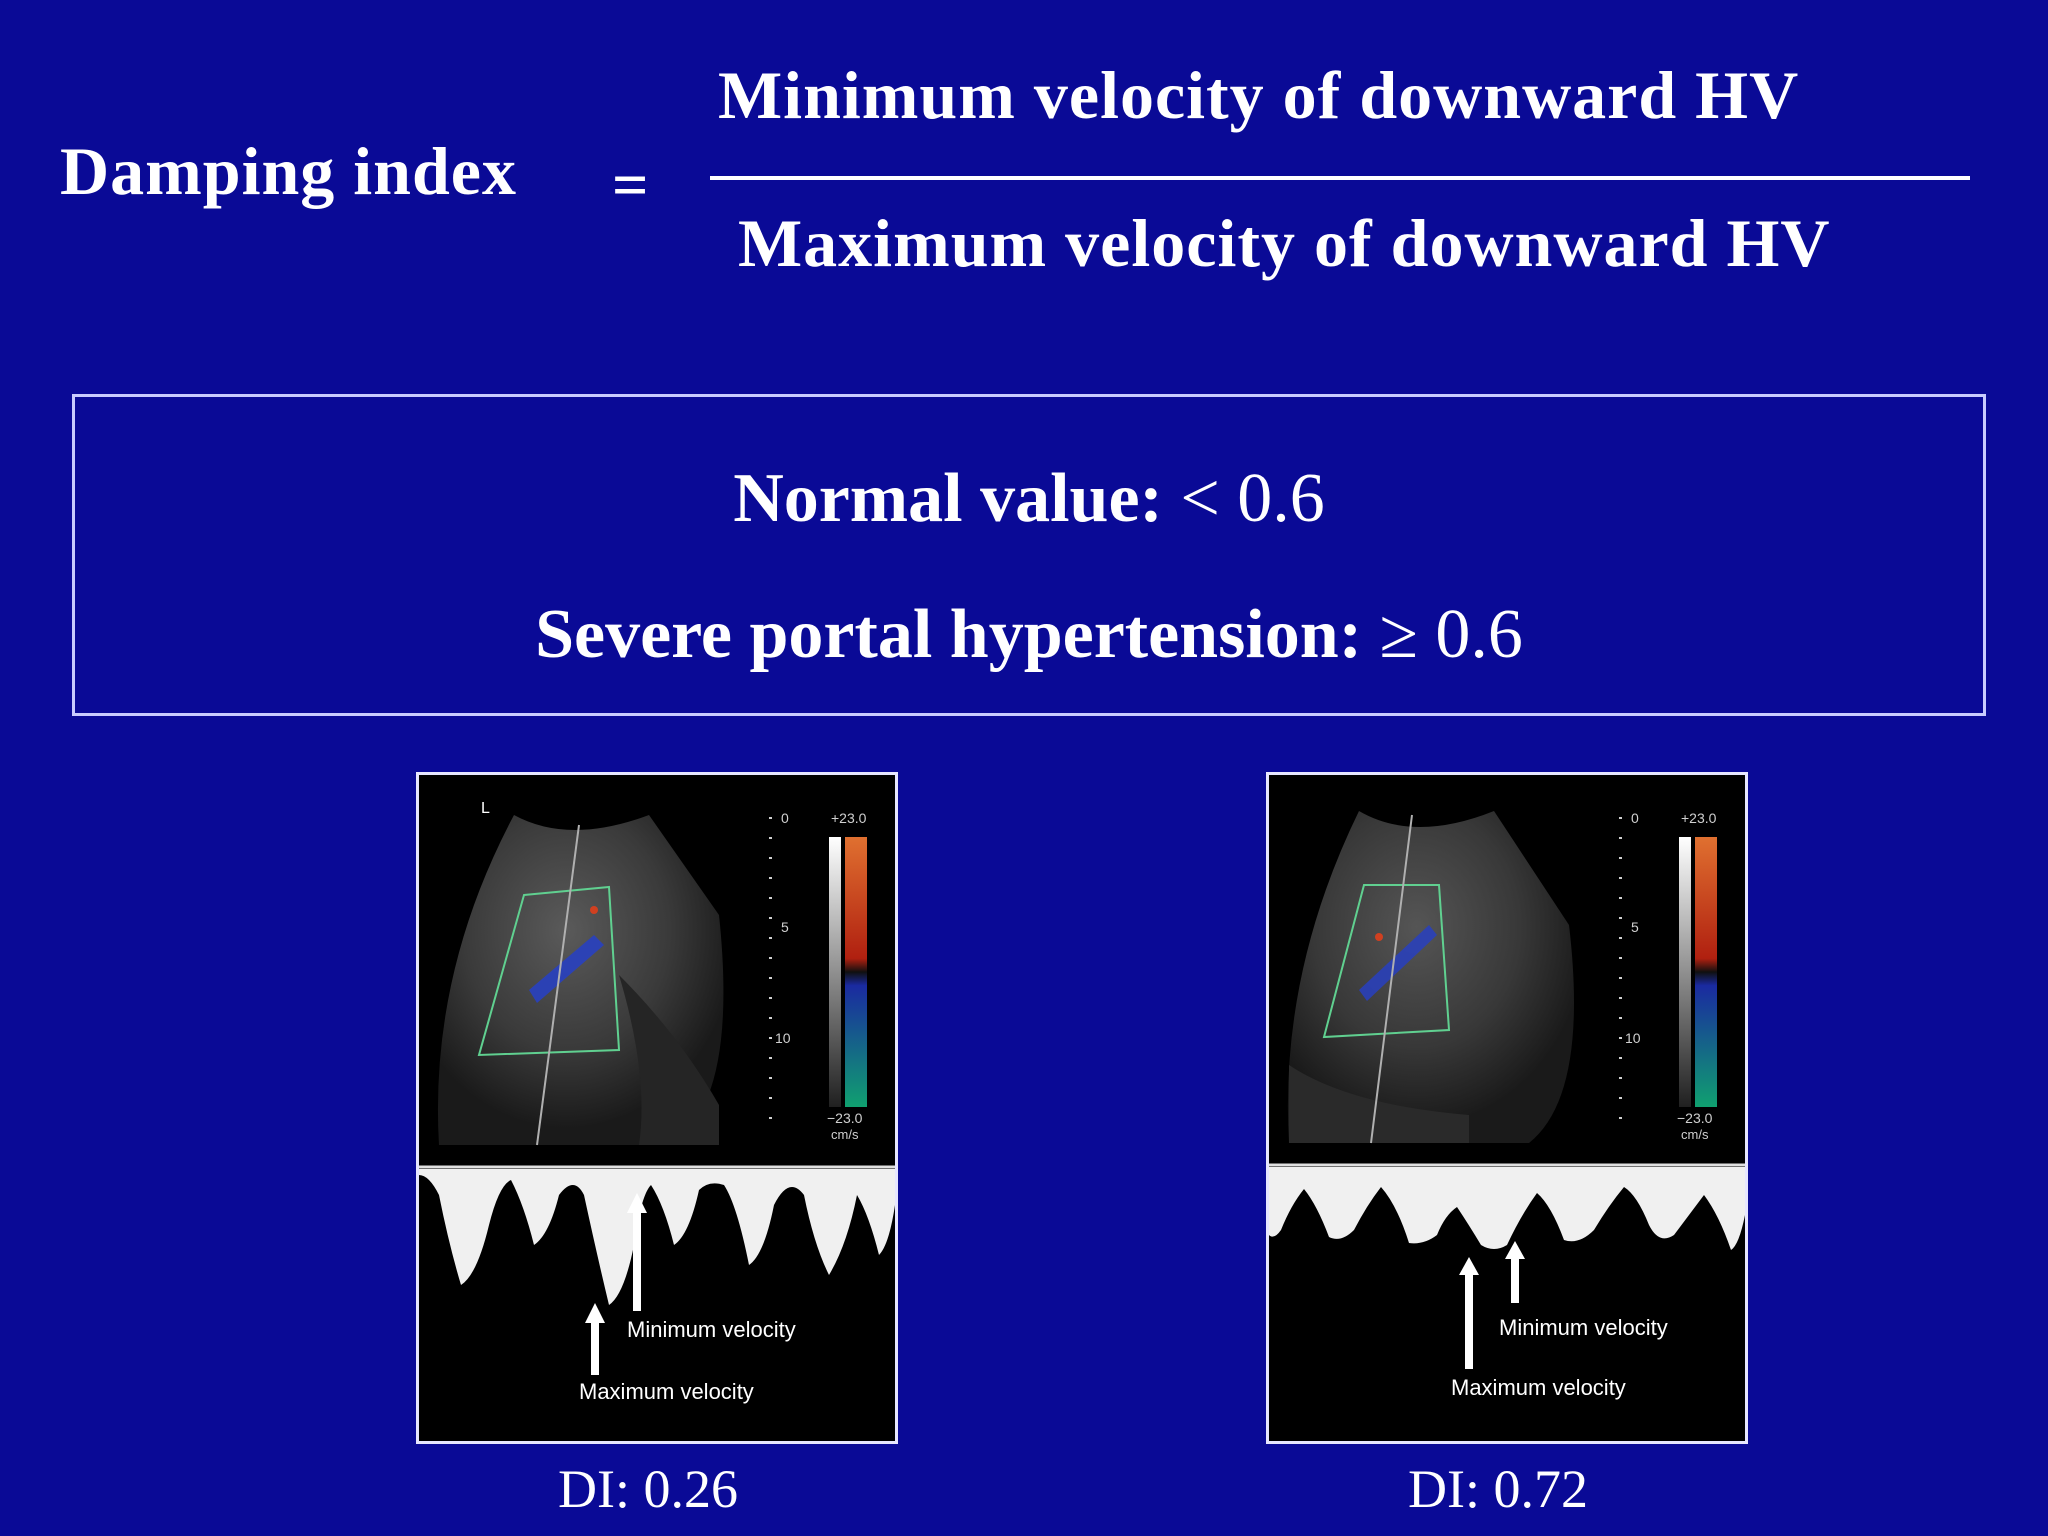 This screenshot has height=1536, width=2048. What do you see at coordinates (948, 498) in the screenshot?
I see `normal-value-label: Normal value:` at bounding box center [948, 498].